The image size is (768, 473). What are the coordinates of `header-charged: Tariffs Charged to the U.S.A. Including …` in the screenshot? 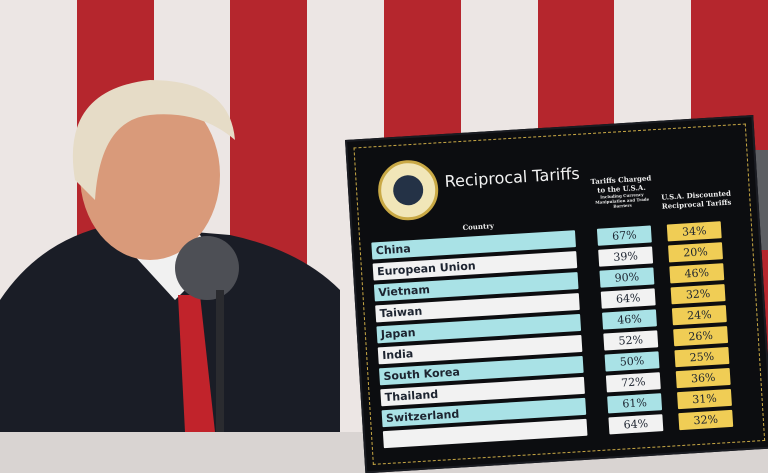 It's located at (621, 191).